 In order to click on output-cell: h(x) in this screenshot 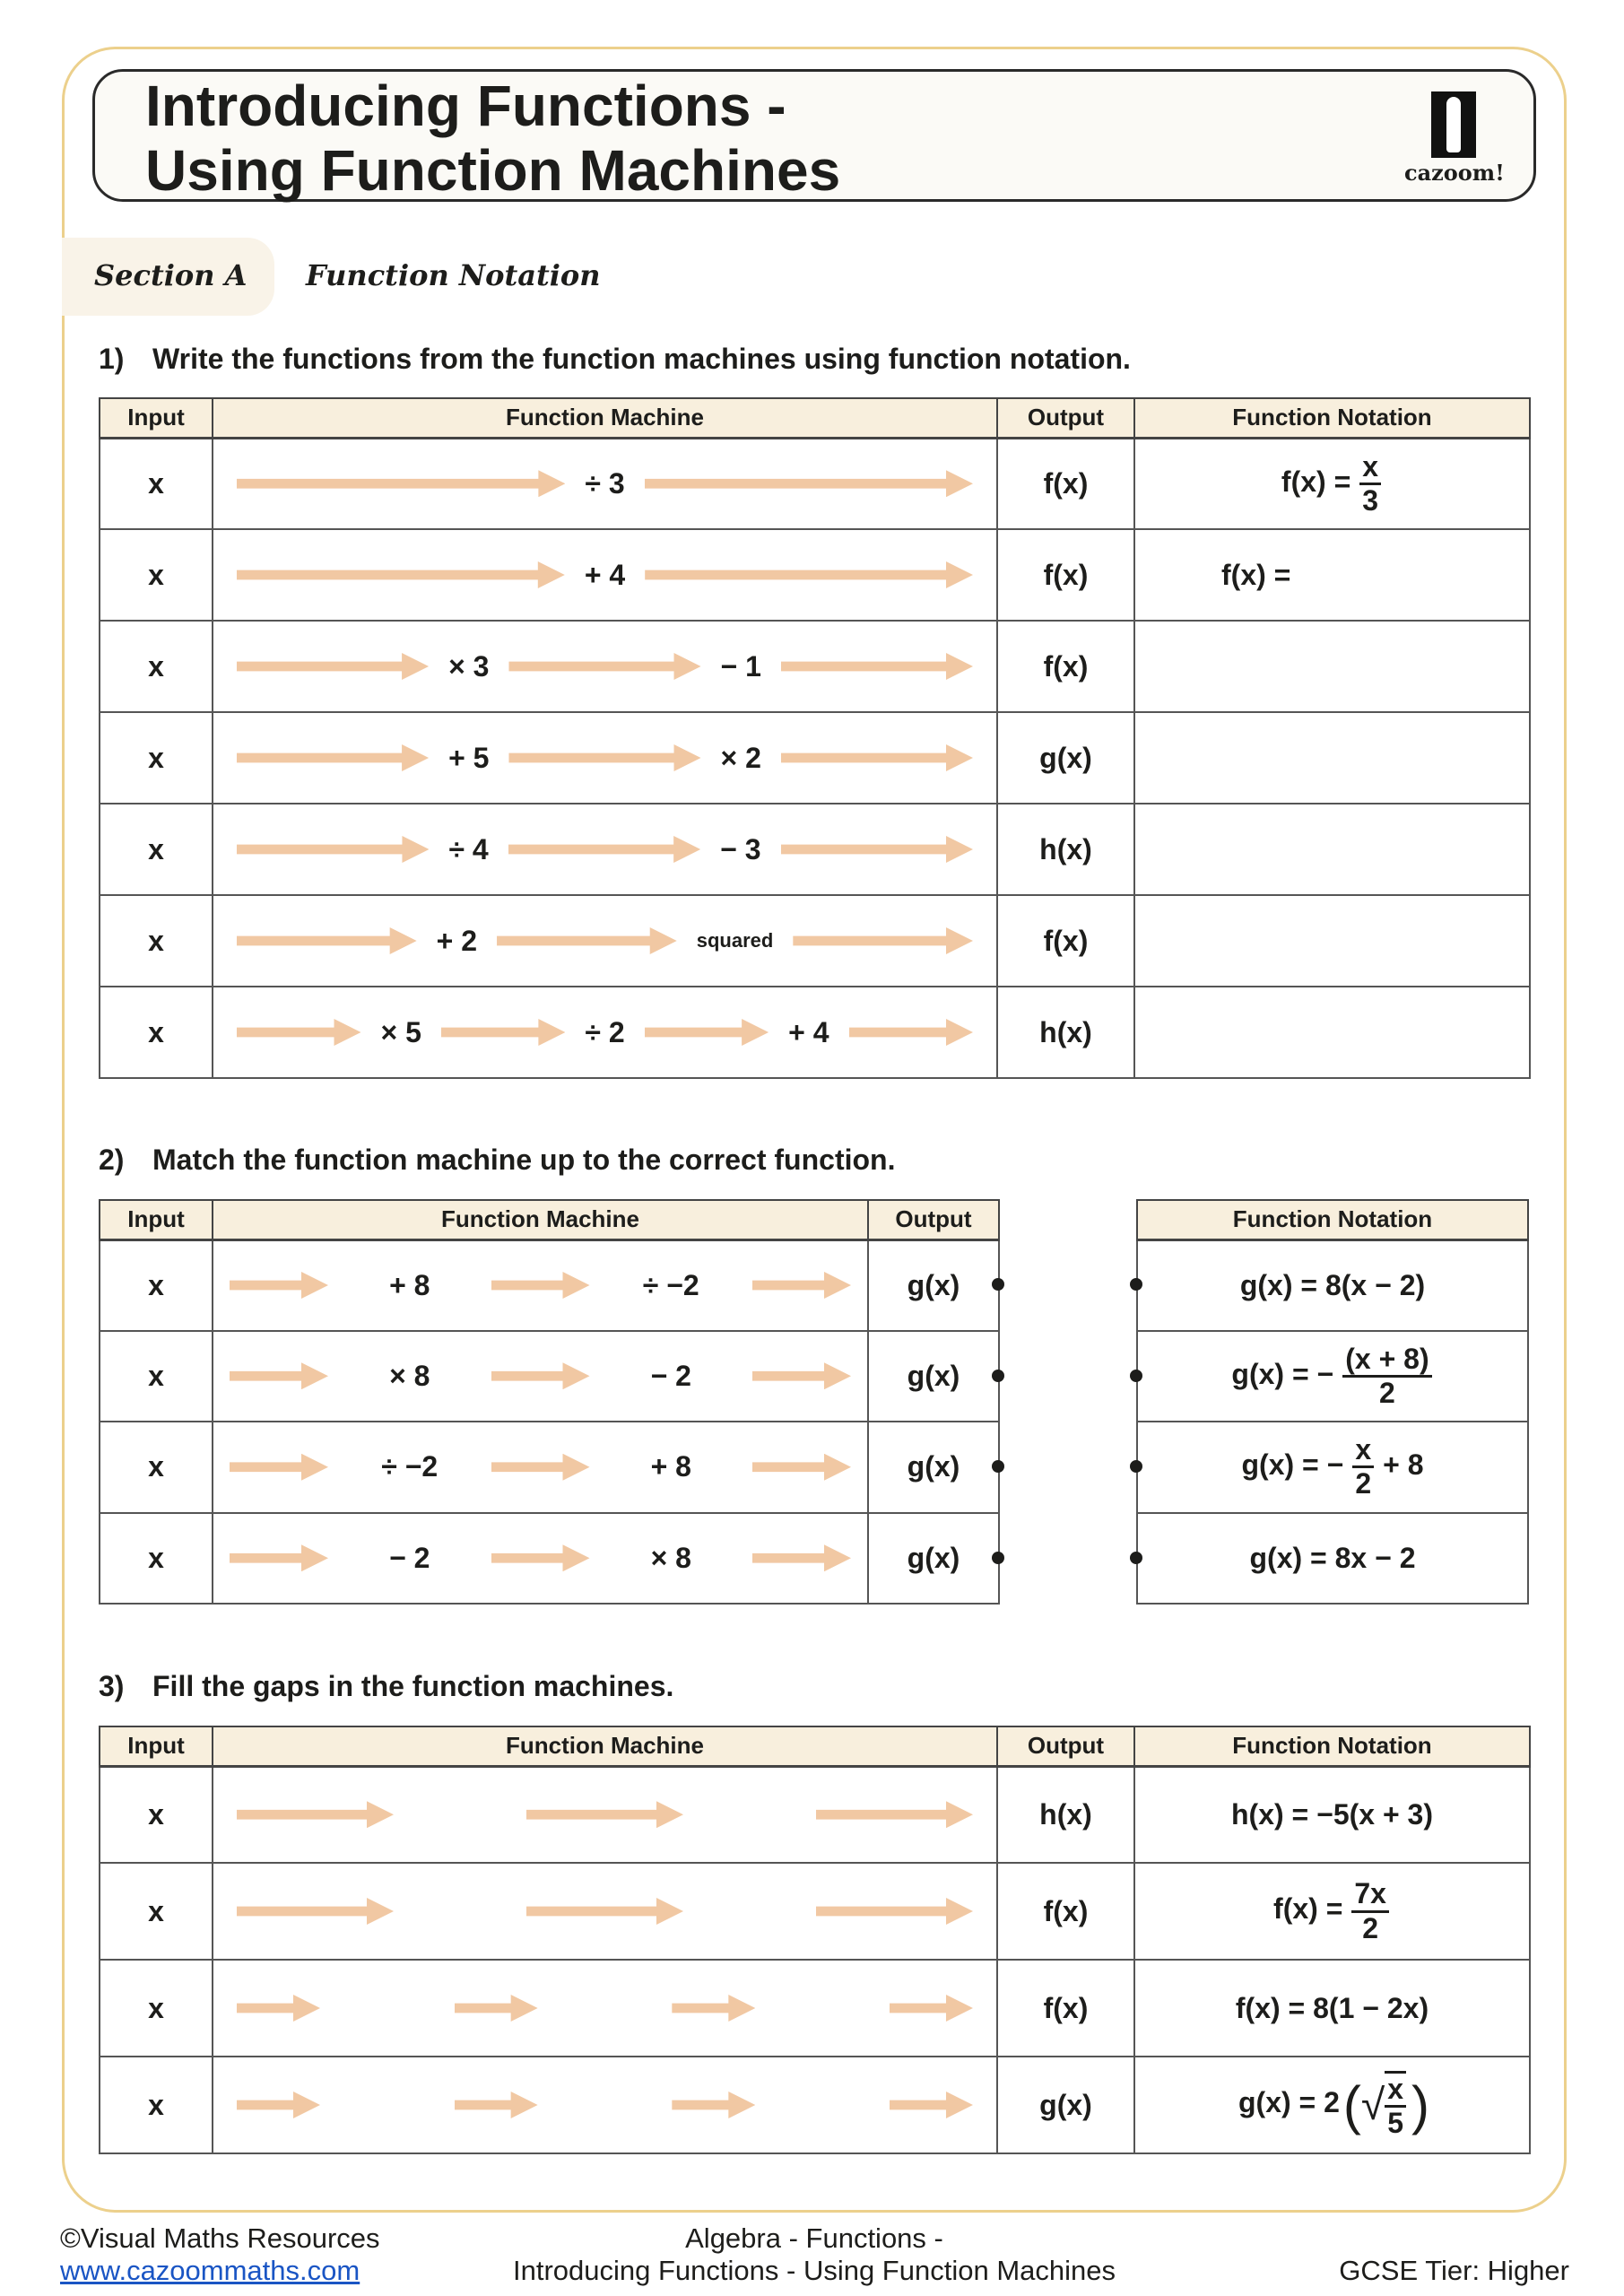, I will do `click(1065, 1814)`.